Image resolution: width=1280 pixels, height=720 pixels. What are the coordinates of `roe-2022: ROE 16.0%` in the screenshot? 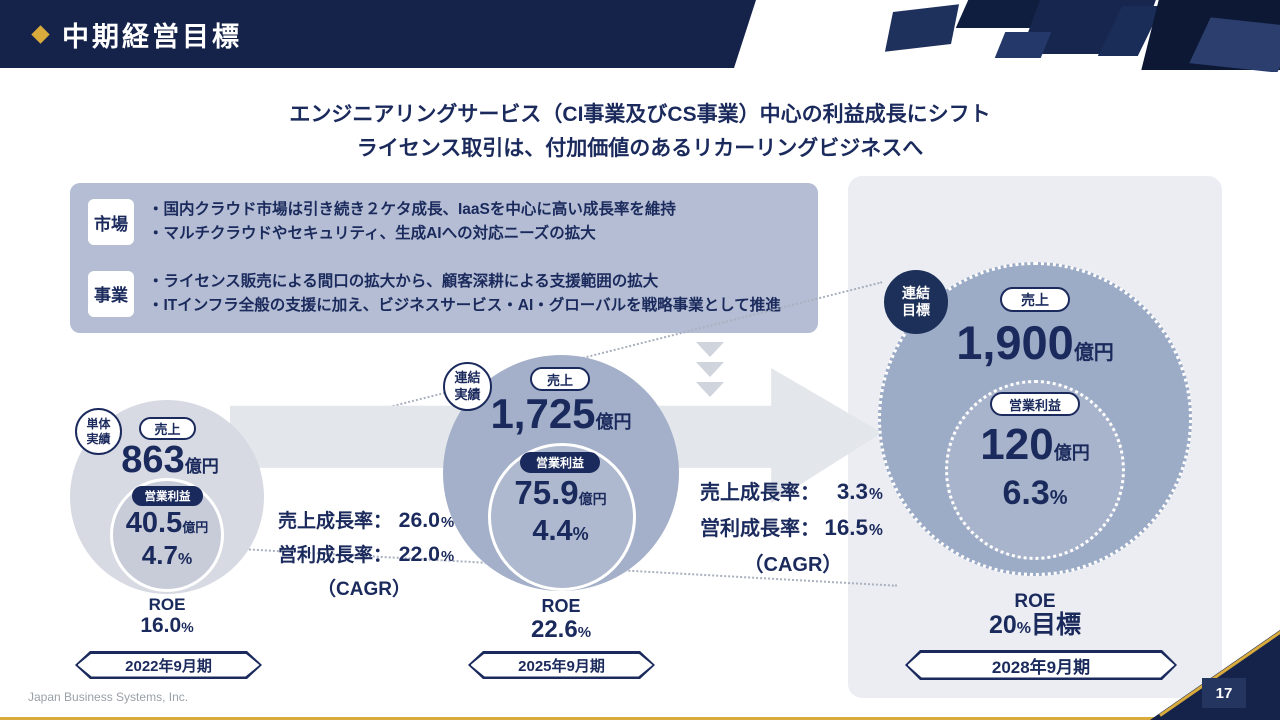 It's located at (167, 616).